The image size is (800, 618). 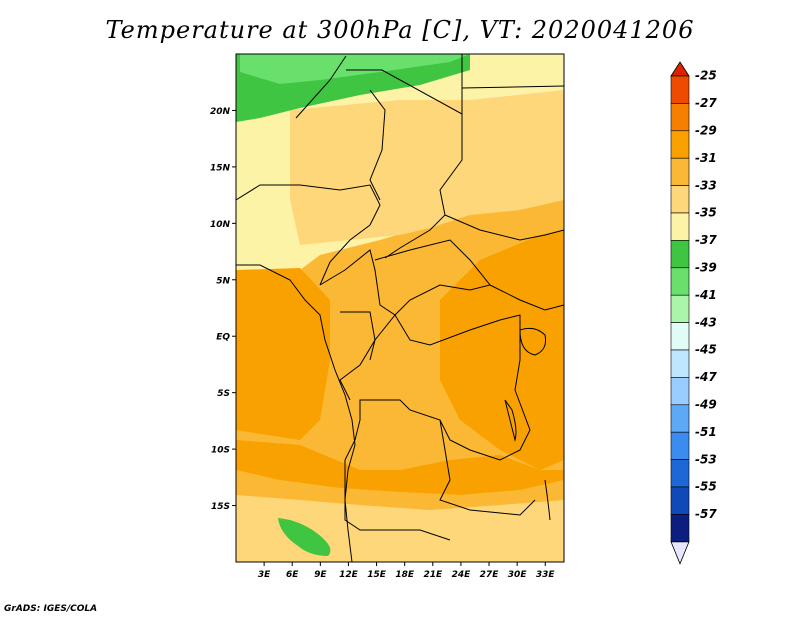 What do you see at coordinates (706, 459) in the screenshot?
I see `colorbar-label: -53` at bounding box center [706, 459].